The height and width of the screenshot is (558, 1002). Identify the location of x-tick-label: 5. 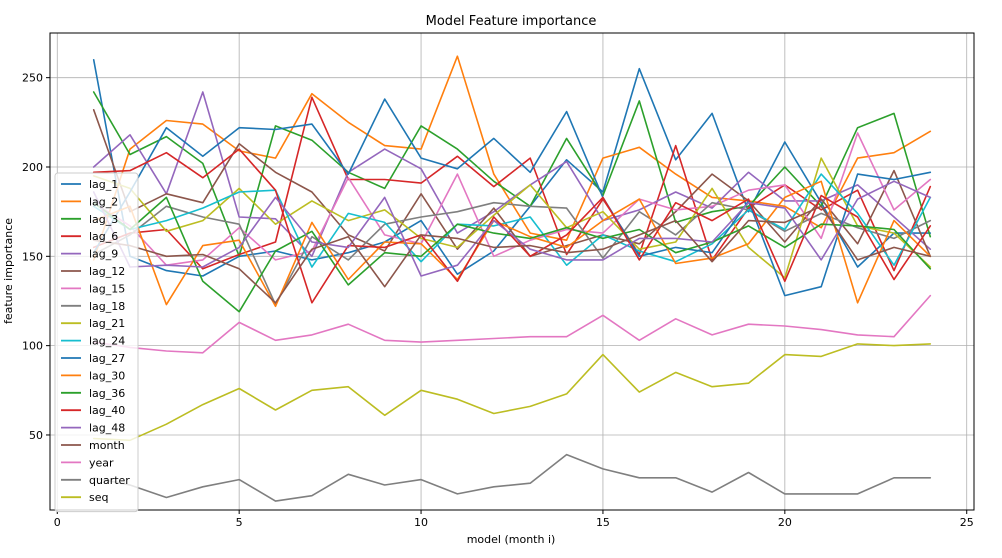
(239, 522).